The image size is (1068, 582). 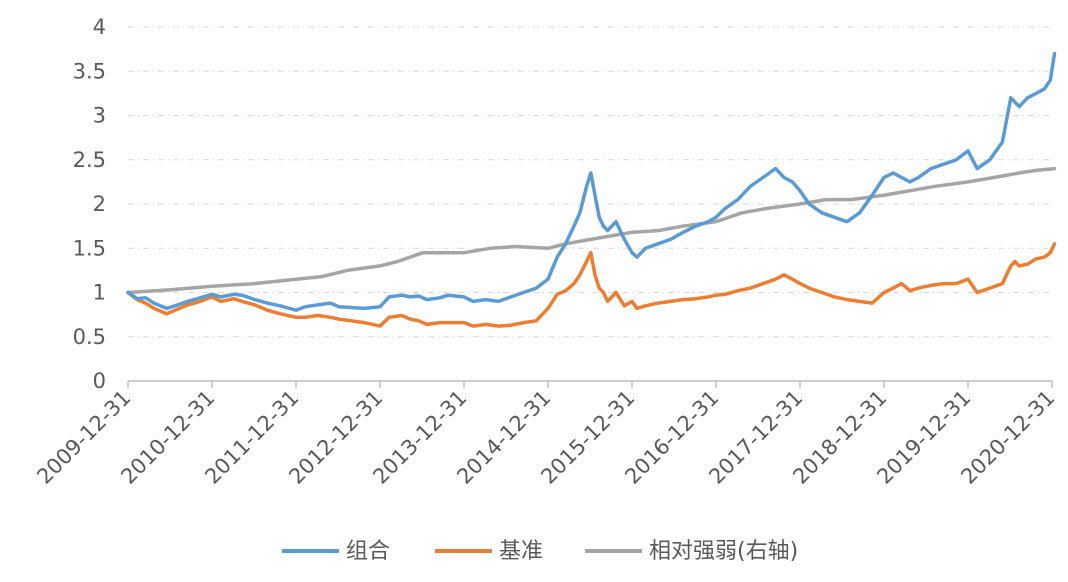 I want to click on y-tick-label: 3.5, so click(x=89, y=71).